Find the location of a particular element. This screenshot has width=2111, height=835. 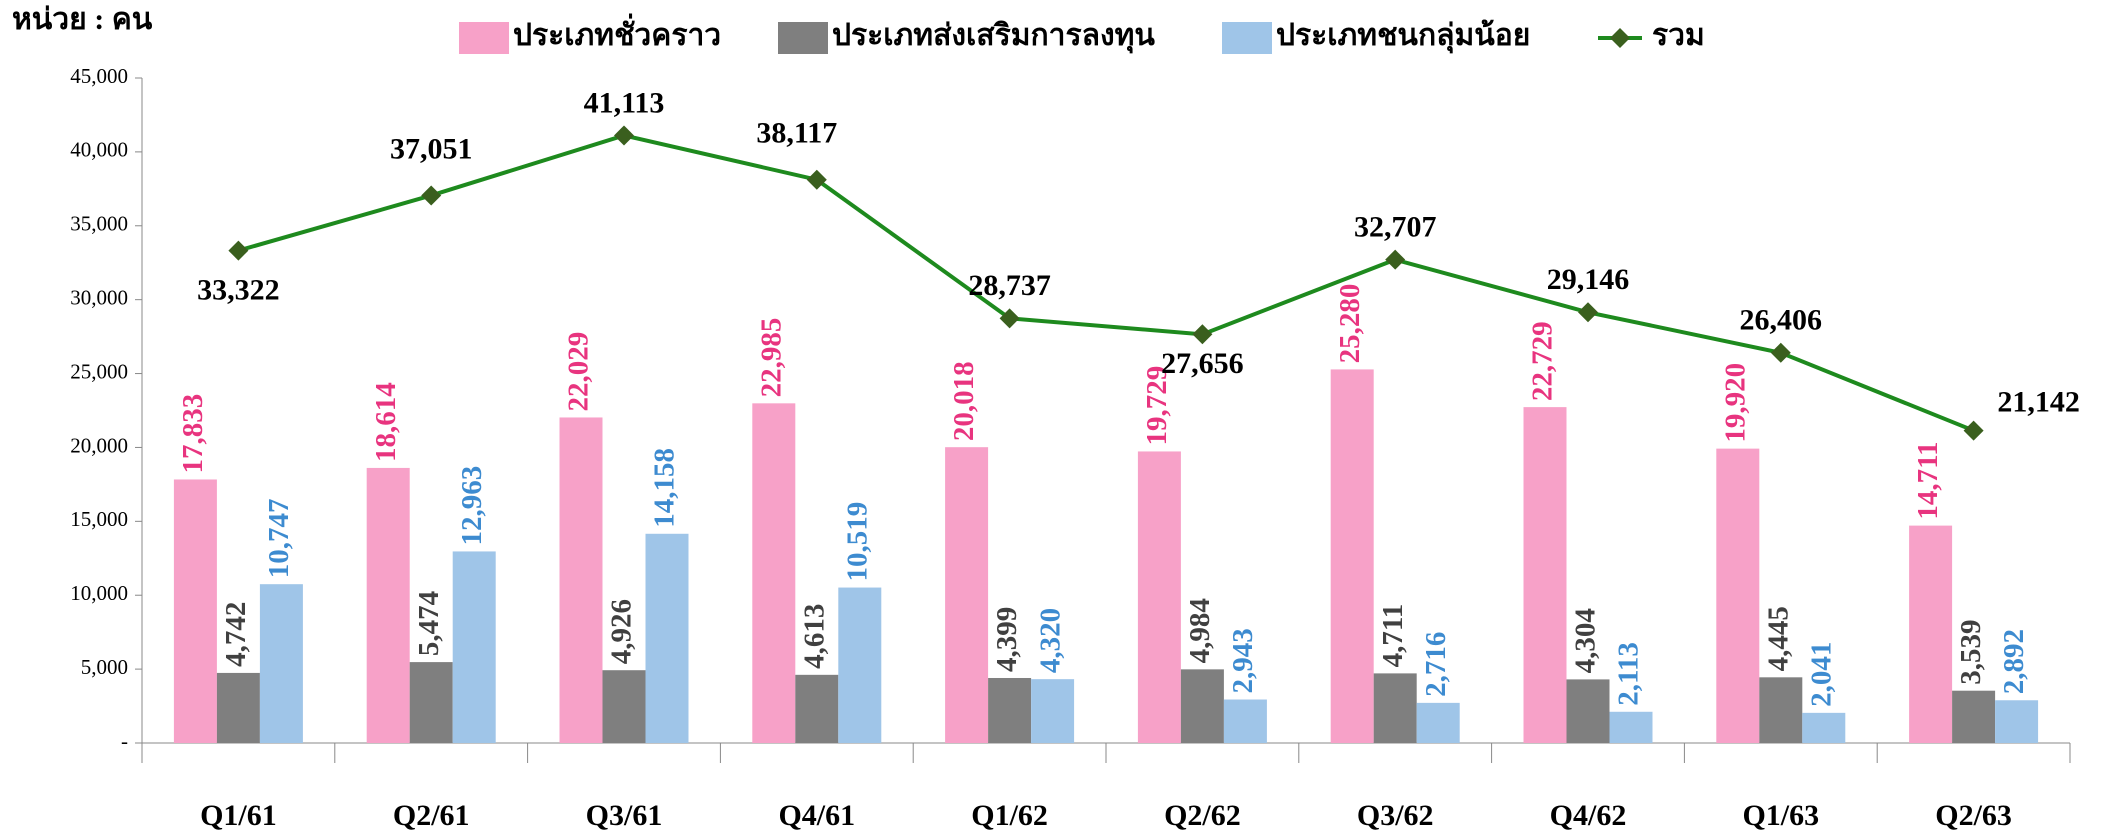

bar-value-label: 4,926 is located at coordinates (622, 631).